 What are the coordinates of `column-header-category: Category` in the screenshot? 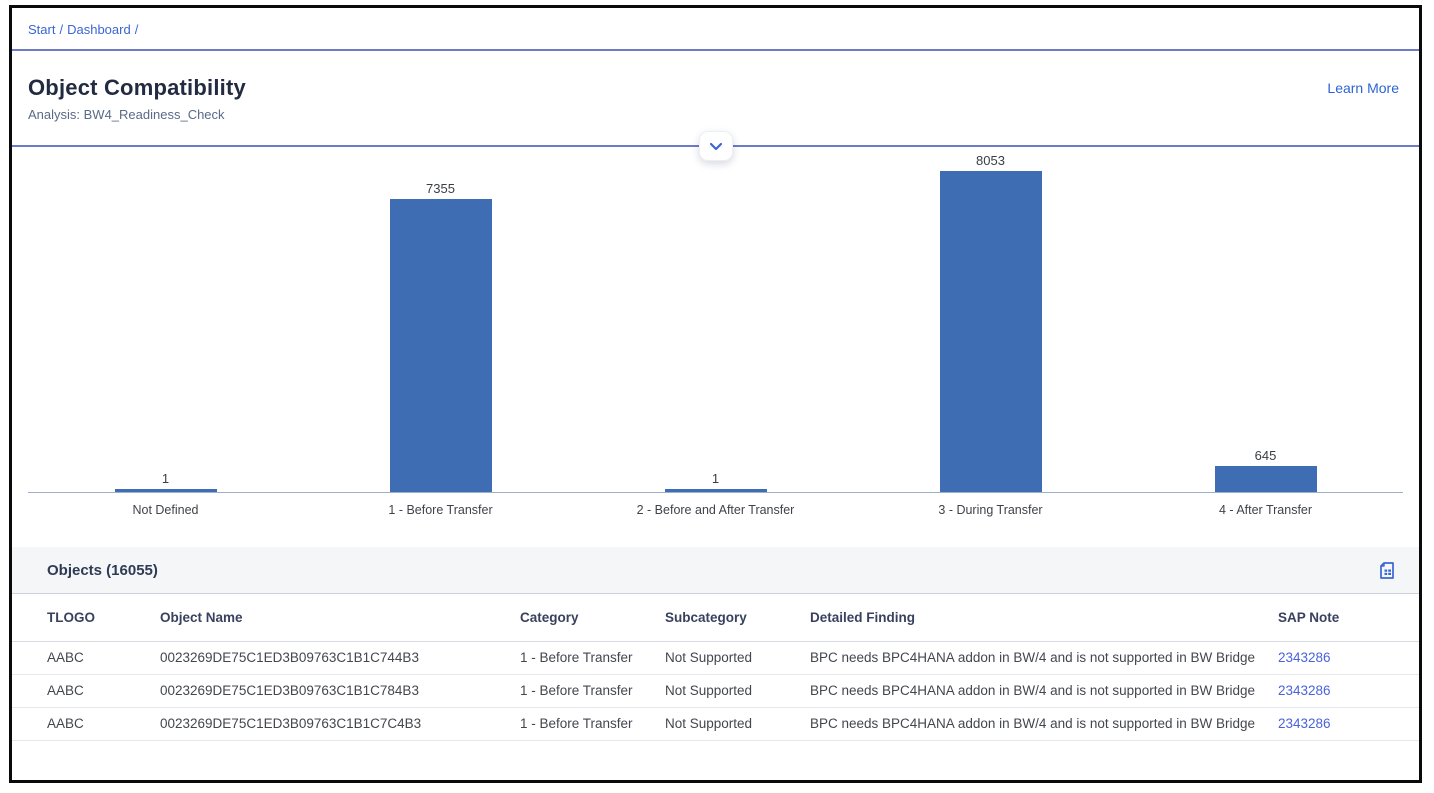 It's located at (592, 618).